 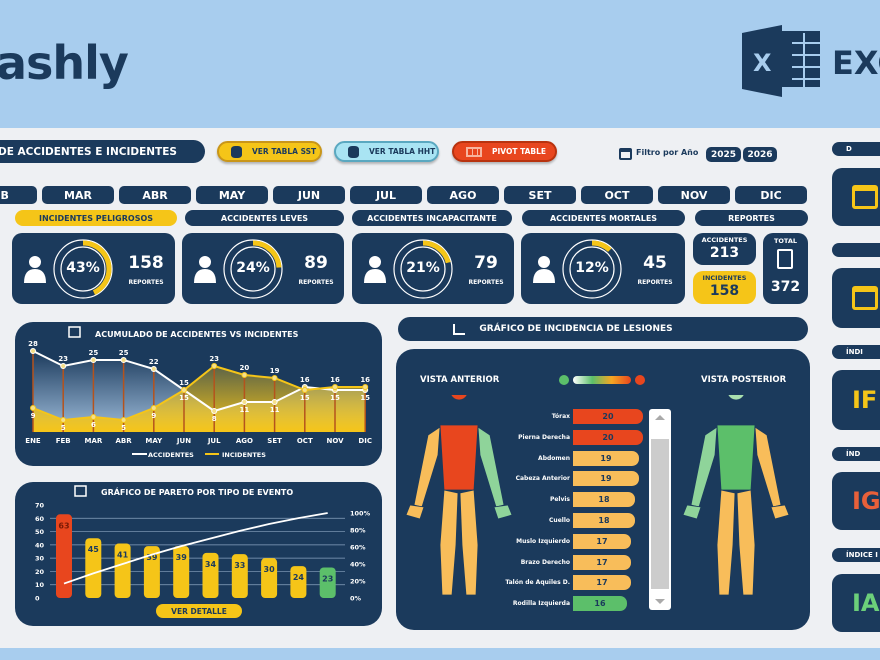 I want to click on bar-chart-icon, so click(x=80, y=491).